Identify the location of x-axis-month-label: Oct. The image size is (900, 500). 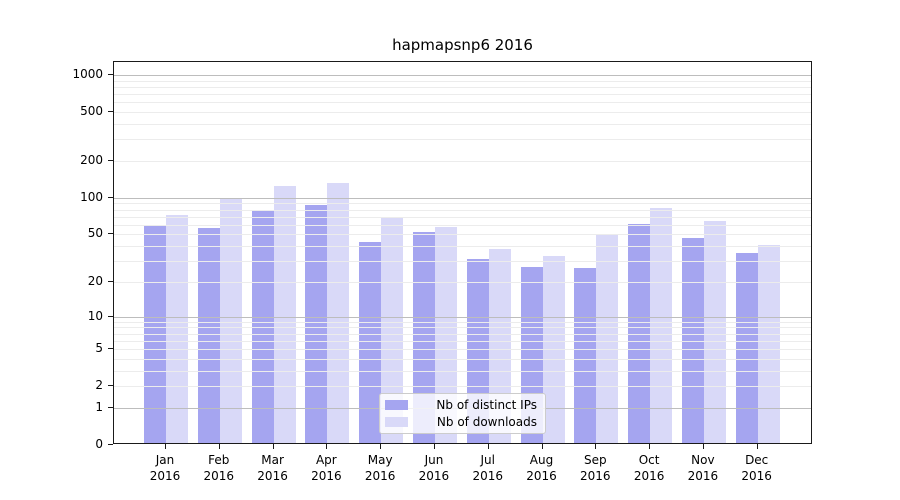
(649, 460).